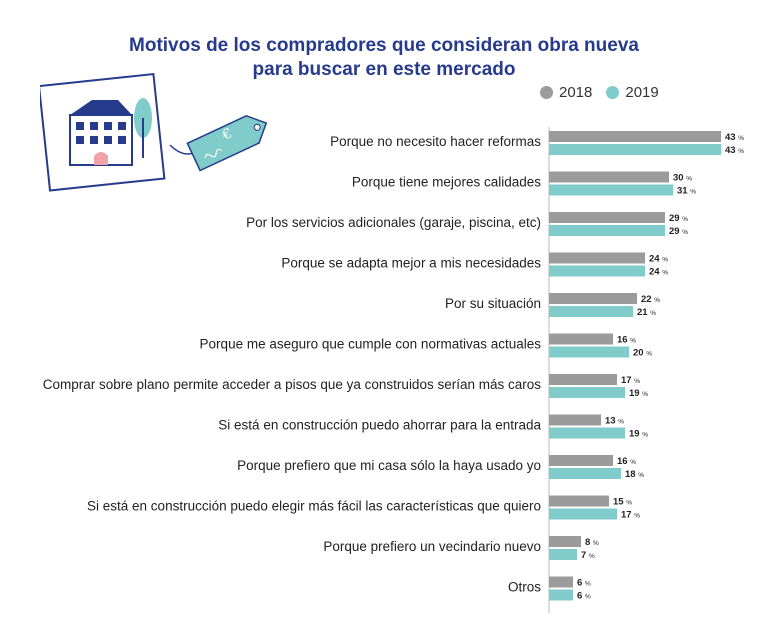  Describe the element at coordinates (646, 312) in the screenshot. I see `data-label-2019: 21 %` at that location.